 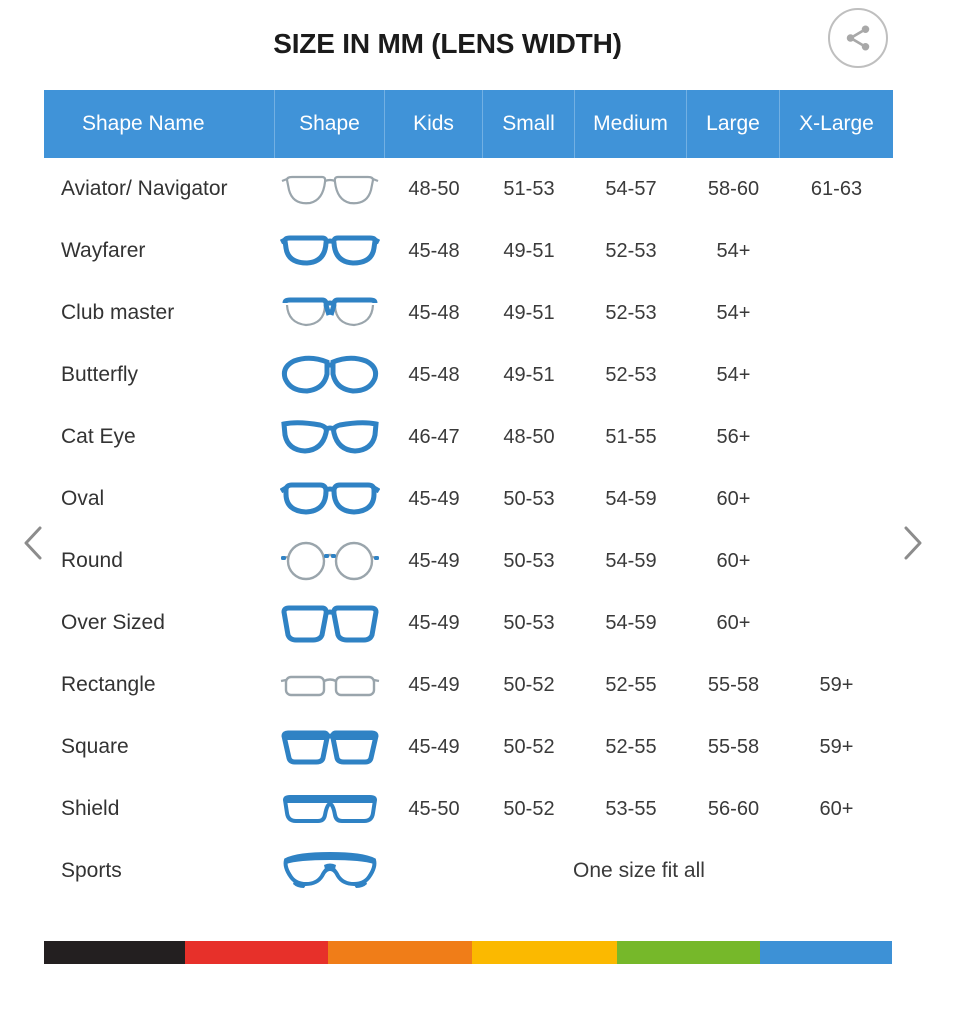 What do you see at coordinates (330, 313) in the screenshot?
I see `clubmaster-glasses-icon` at bounding box center [330, 313].